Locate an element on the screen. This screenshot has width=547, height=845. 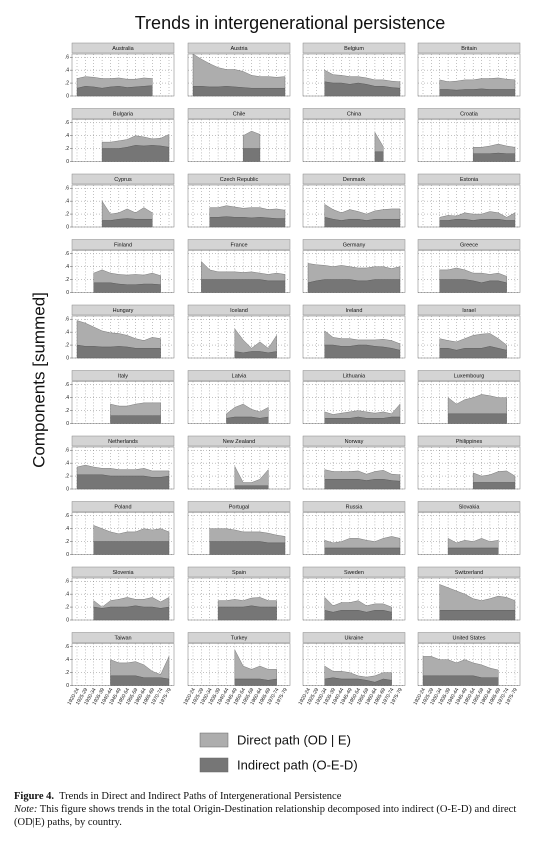
panel-title: New Zealand is located at coordinates (239, 442).